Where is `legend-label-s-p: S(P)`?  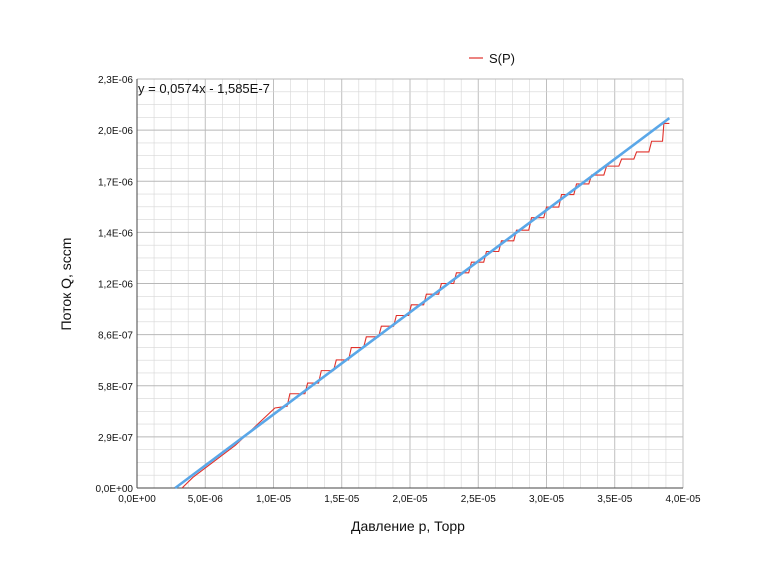 legend-label-s-p: S(P) is located at coordinates (502, 58).